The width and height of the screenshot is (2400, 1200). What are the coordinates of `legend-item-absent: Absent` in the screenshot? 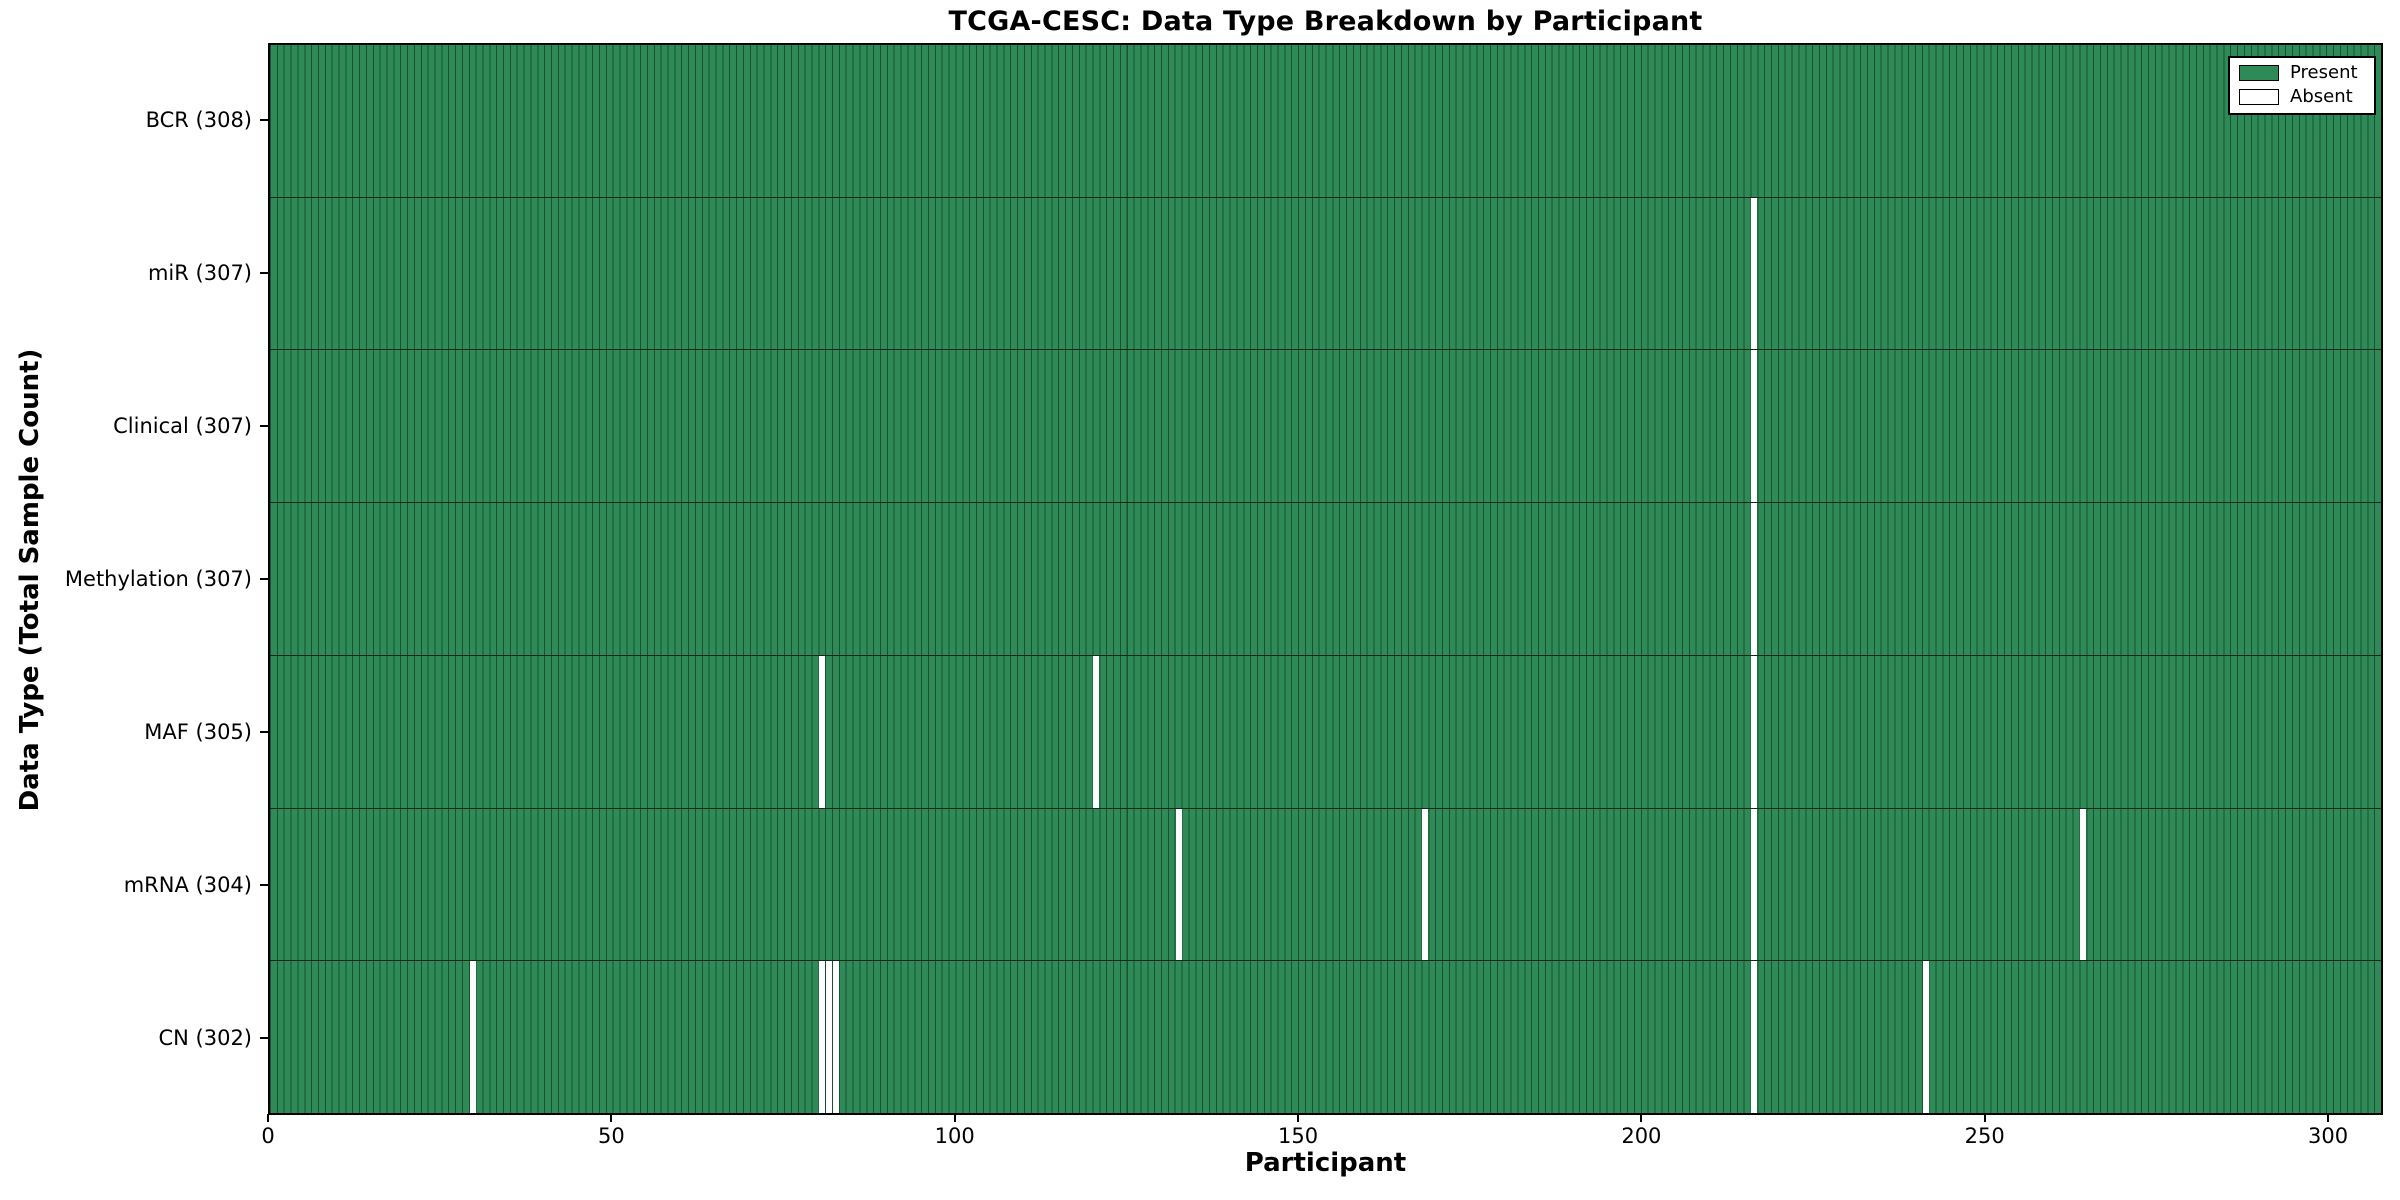 It's located at (2302, 97).